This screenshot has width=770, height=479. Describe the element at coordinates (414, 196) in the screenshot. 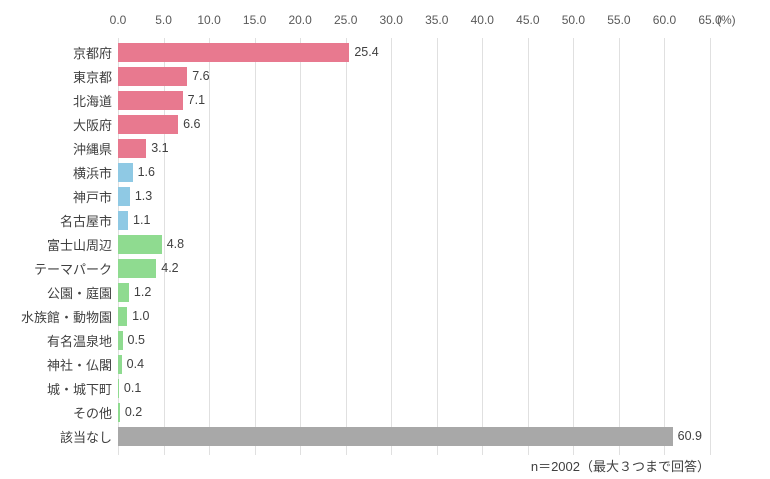

I see `bar-track: 1.3` at that location.